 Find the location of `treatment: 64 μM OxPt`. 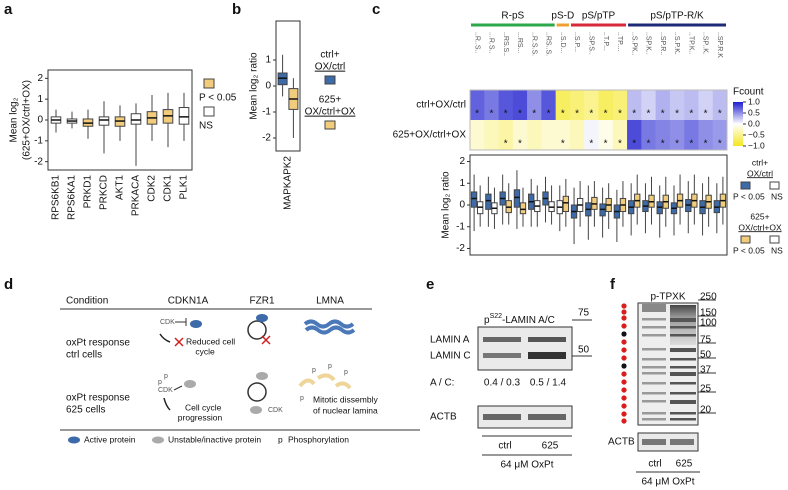

treatment: 64 μM OxPt is located at coordinates (527, 465).